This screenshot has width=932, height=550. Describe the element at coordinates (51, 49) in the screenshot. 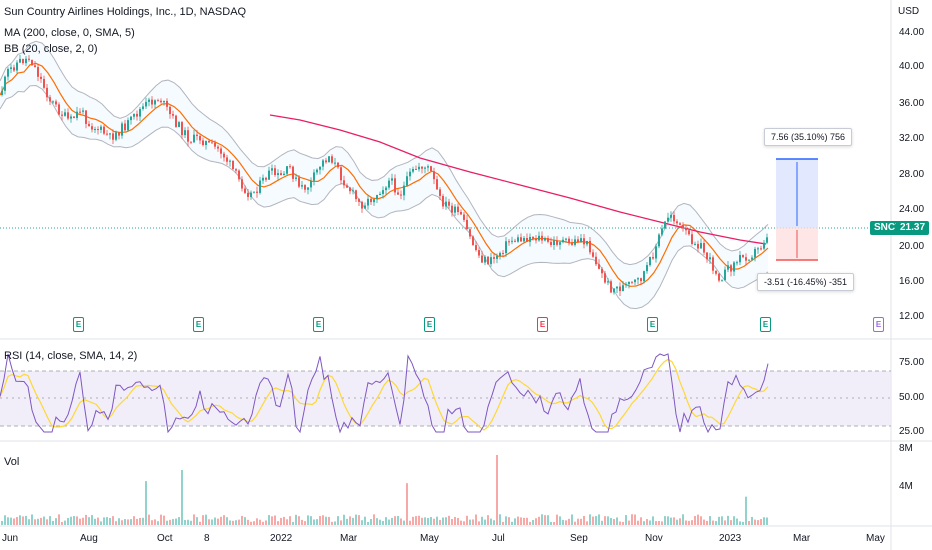

I see `bb-indicator-legend: BB (20, close, 2, 0)` at that location.